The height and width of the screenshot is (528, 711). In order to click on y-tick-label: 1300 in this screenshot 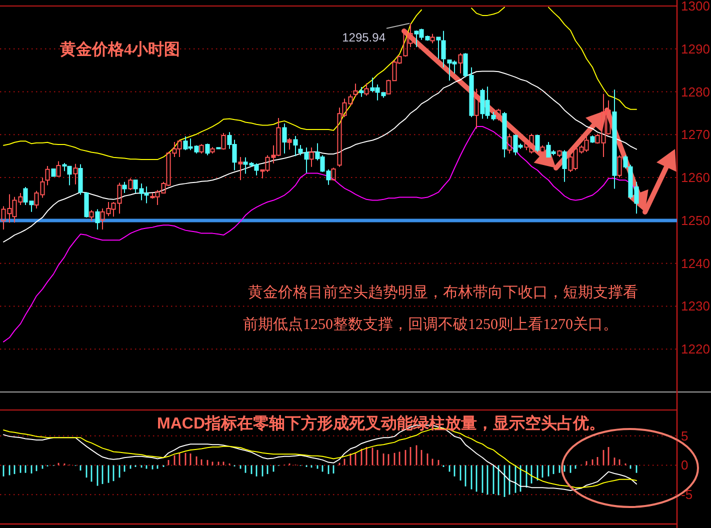, I will do `click(695, 7)`.